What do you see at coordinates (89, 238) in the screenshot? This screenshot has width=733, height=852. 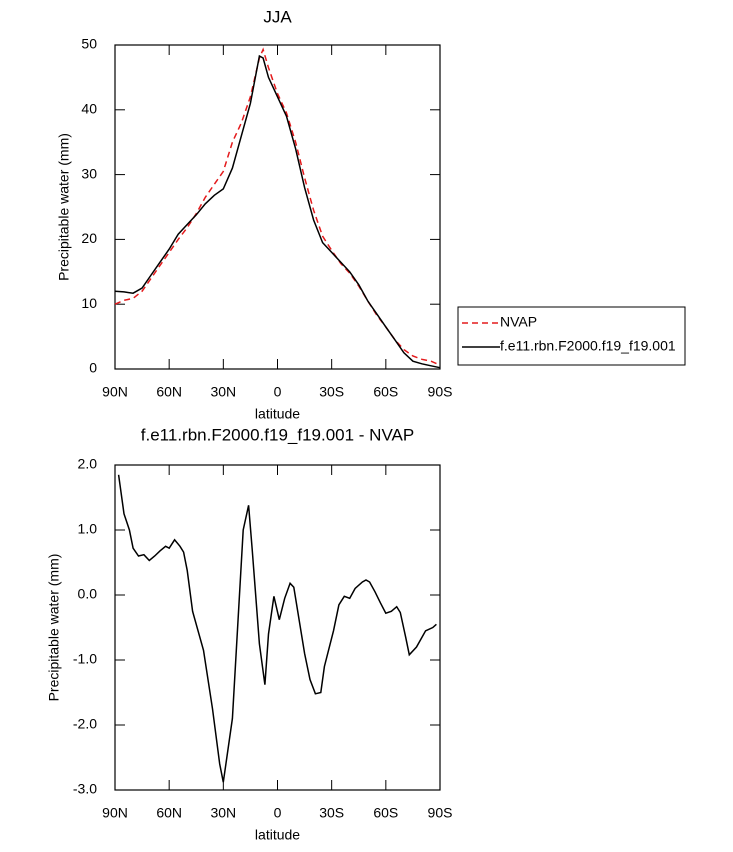 I see `y-tick-label: 20` at bounding box center [89, 238].